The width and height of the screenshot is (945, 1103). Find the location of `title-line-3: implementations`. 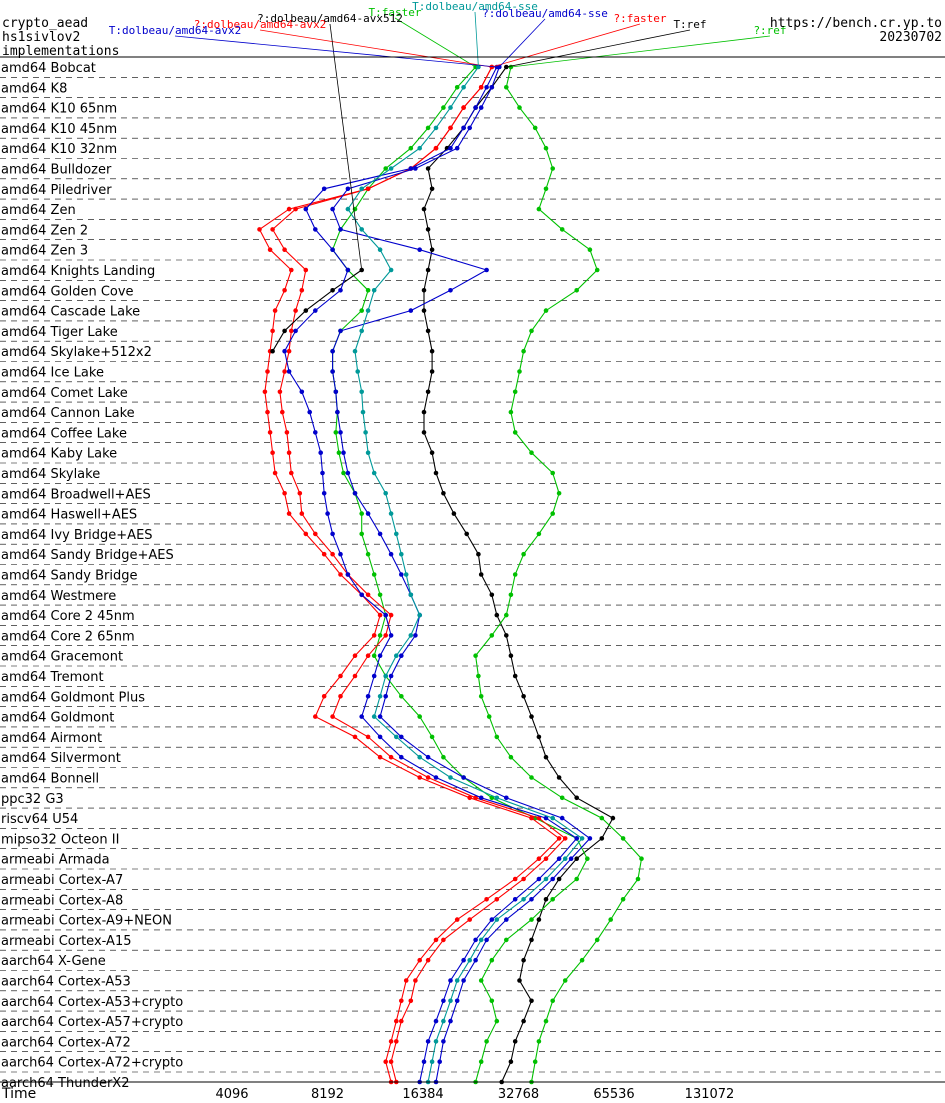

title-line-3: implementations is located at coordinates (60, 51).